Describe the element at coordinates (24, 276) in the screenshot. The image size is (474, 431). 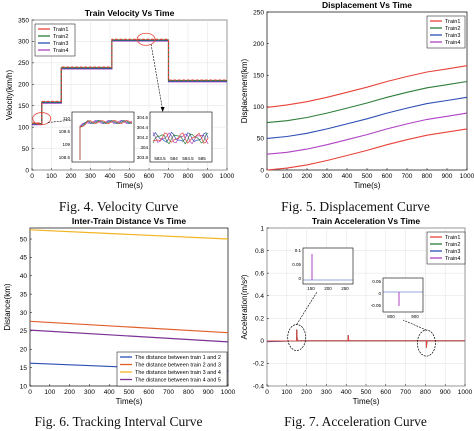
I see `y-tick-label: 40` at that location.